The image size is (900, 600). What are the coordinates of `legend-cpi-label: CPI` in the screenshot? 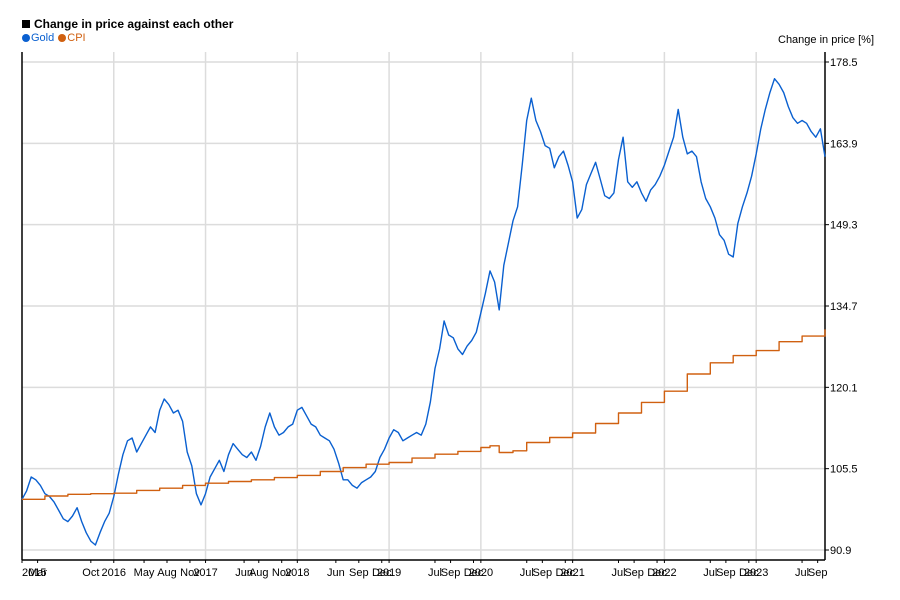 It's located at (76, 38).